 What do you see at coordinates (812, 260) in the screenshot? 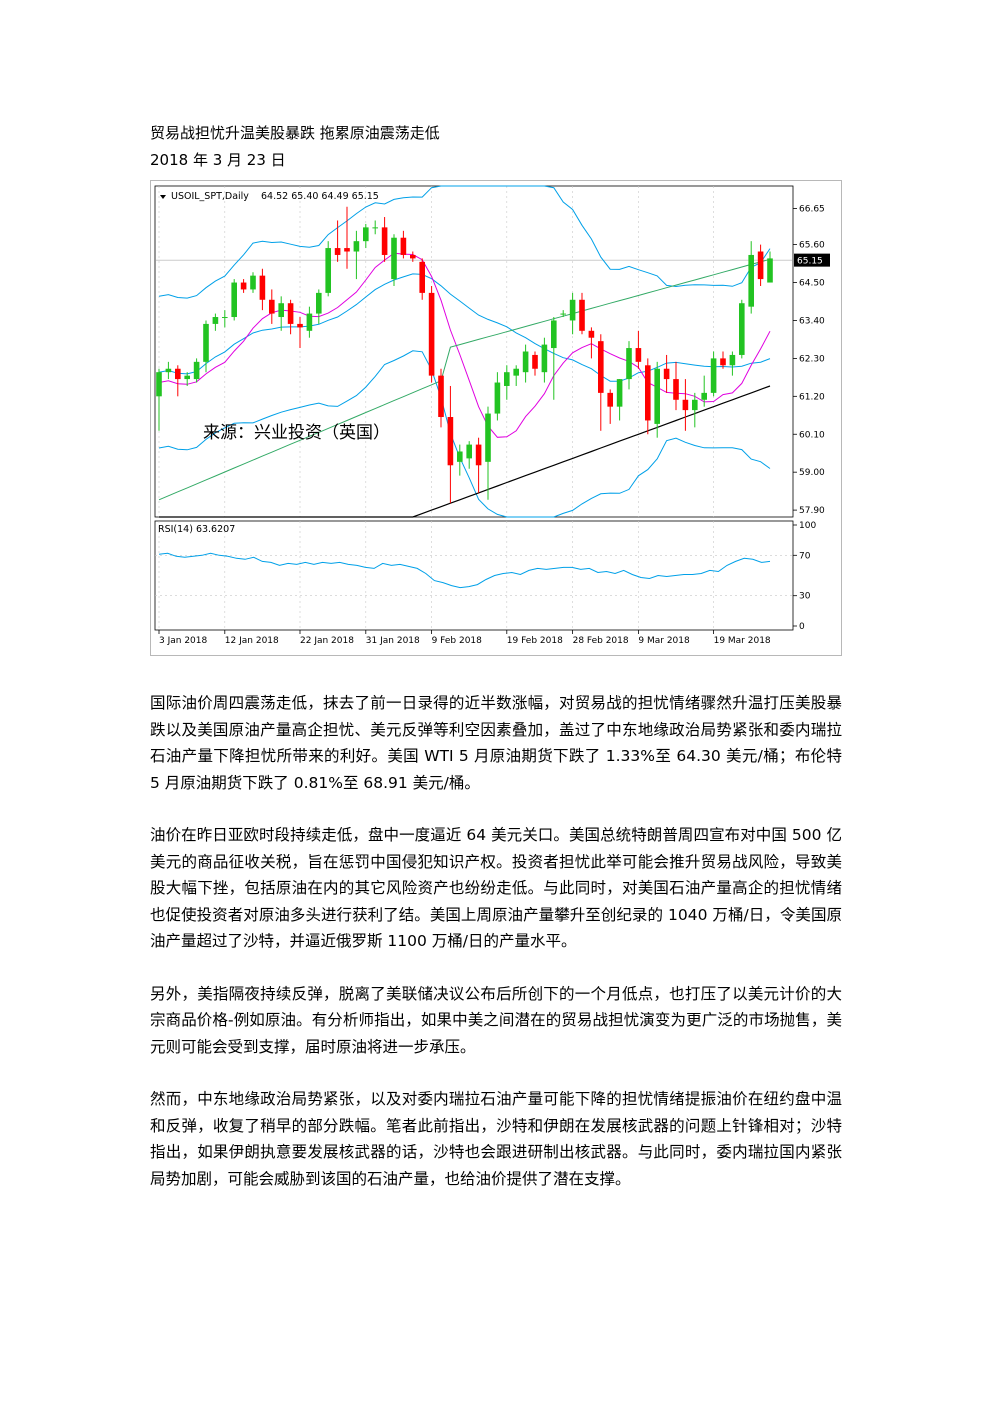
I see `current-price-tag` at bounding box center [812, 260].